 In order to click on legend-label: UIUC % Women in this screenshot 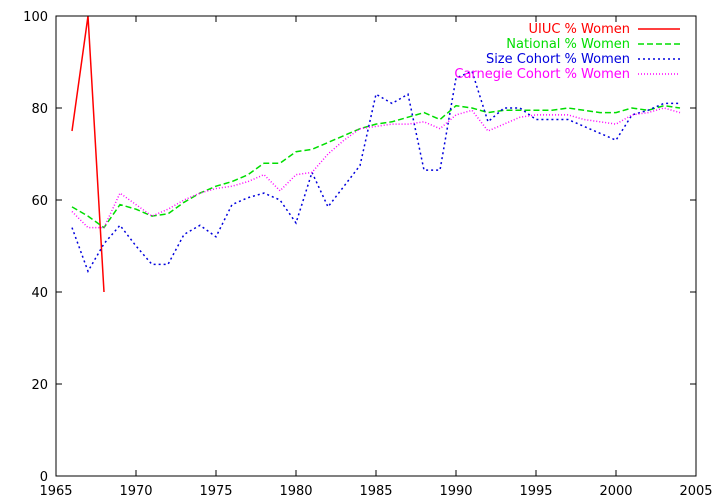, I will do `click(579, 29)`.